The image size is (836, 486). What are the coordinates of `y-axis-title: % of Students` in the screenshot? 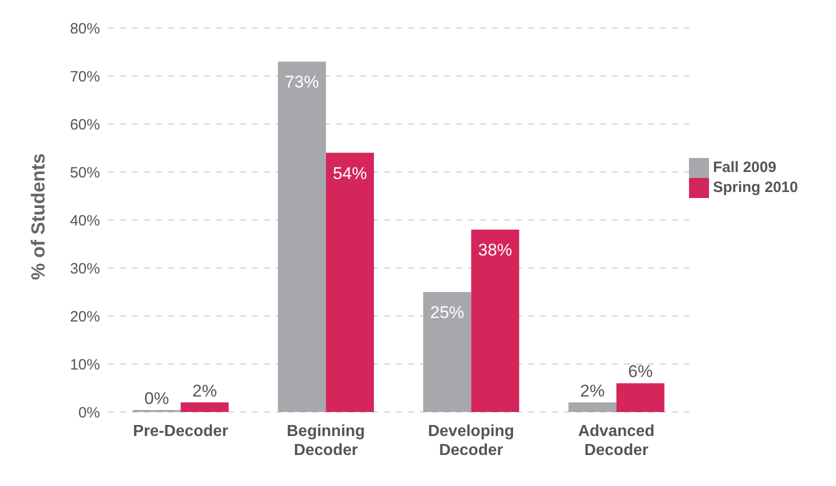 It's located at (39, 216).